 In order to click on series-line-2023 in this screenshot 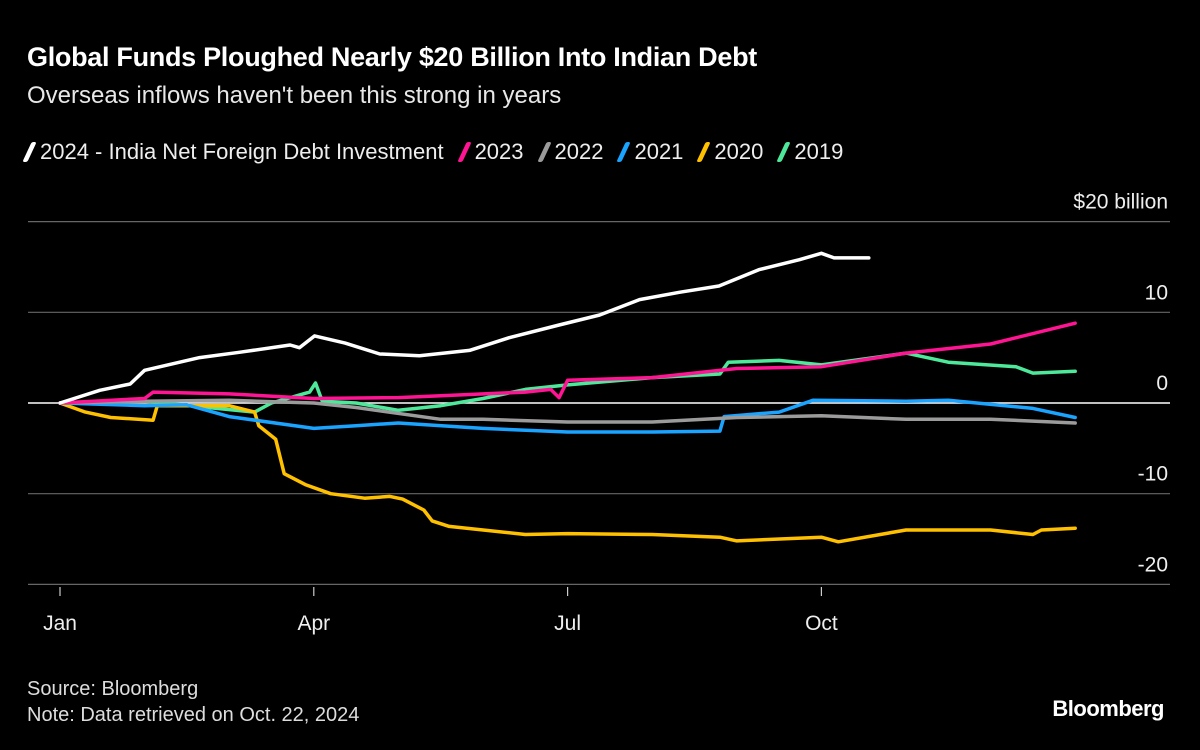, I will do `click(567, 363)`.